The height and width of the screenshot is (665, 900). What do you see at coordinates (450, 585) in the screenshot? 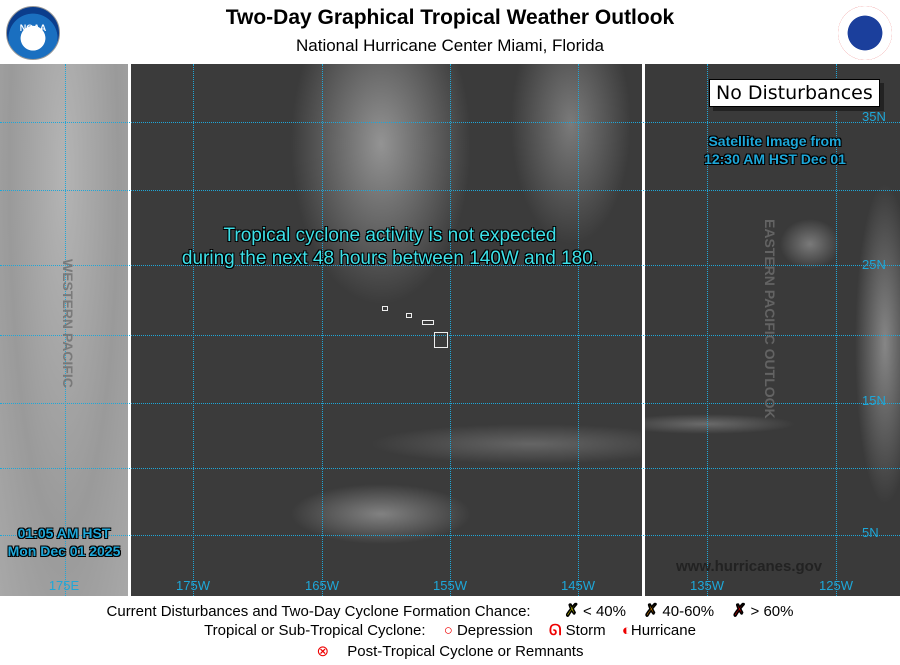
I see `longitude-label: 155W` at bounding box center [450, 585].